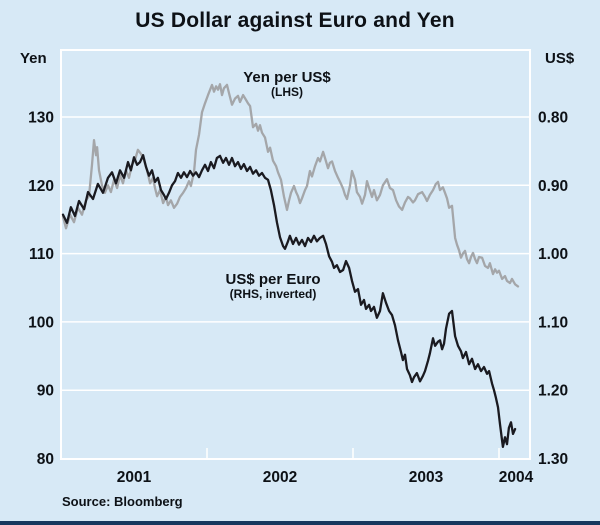 The width and height of the screenshot is (600, 525). What do you see at coordinates (553, 322) in the screenshot?
I see `right-axis-tick-label: 1.10` at bounding box center [553, 322].